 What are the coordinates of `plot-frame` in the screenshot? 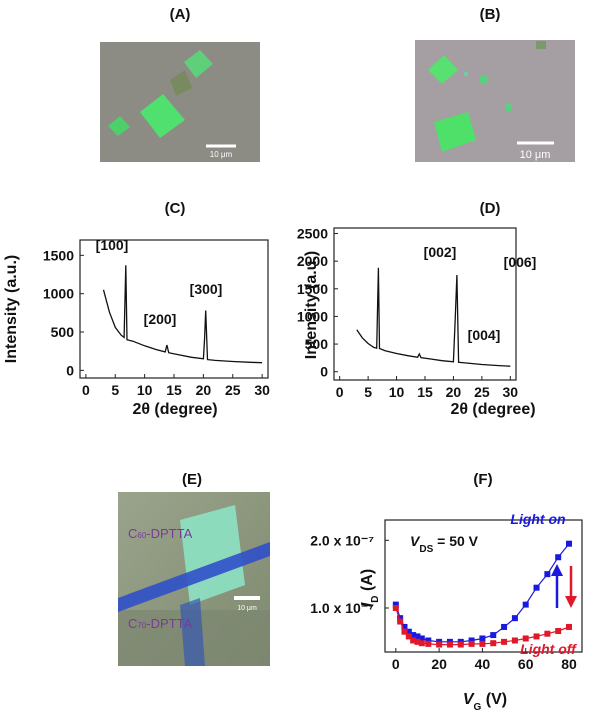 It's located at (483, 586).